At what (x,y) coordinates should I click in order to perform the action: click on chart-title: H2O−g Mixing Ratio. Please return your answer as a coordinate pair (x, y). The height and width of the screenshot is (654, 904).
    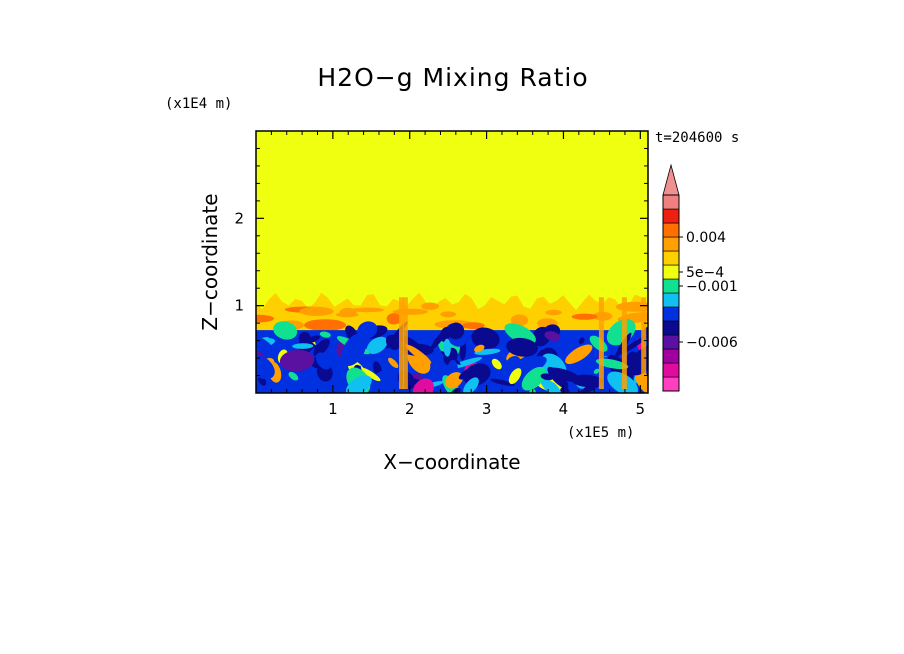
    Looking at the image, I should click on (452, 77).